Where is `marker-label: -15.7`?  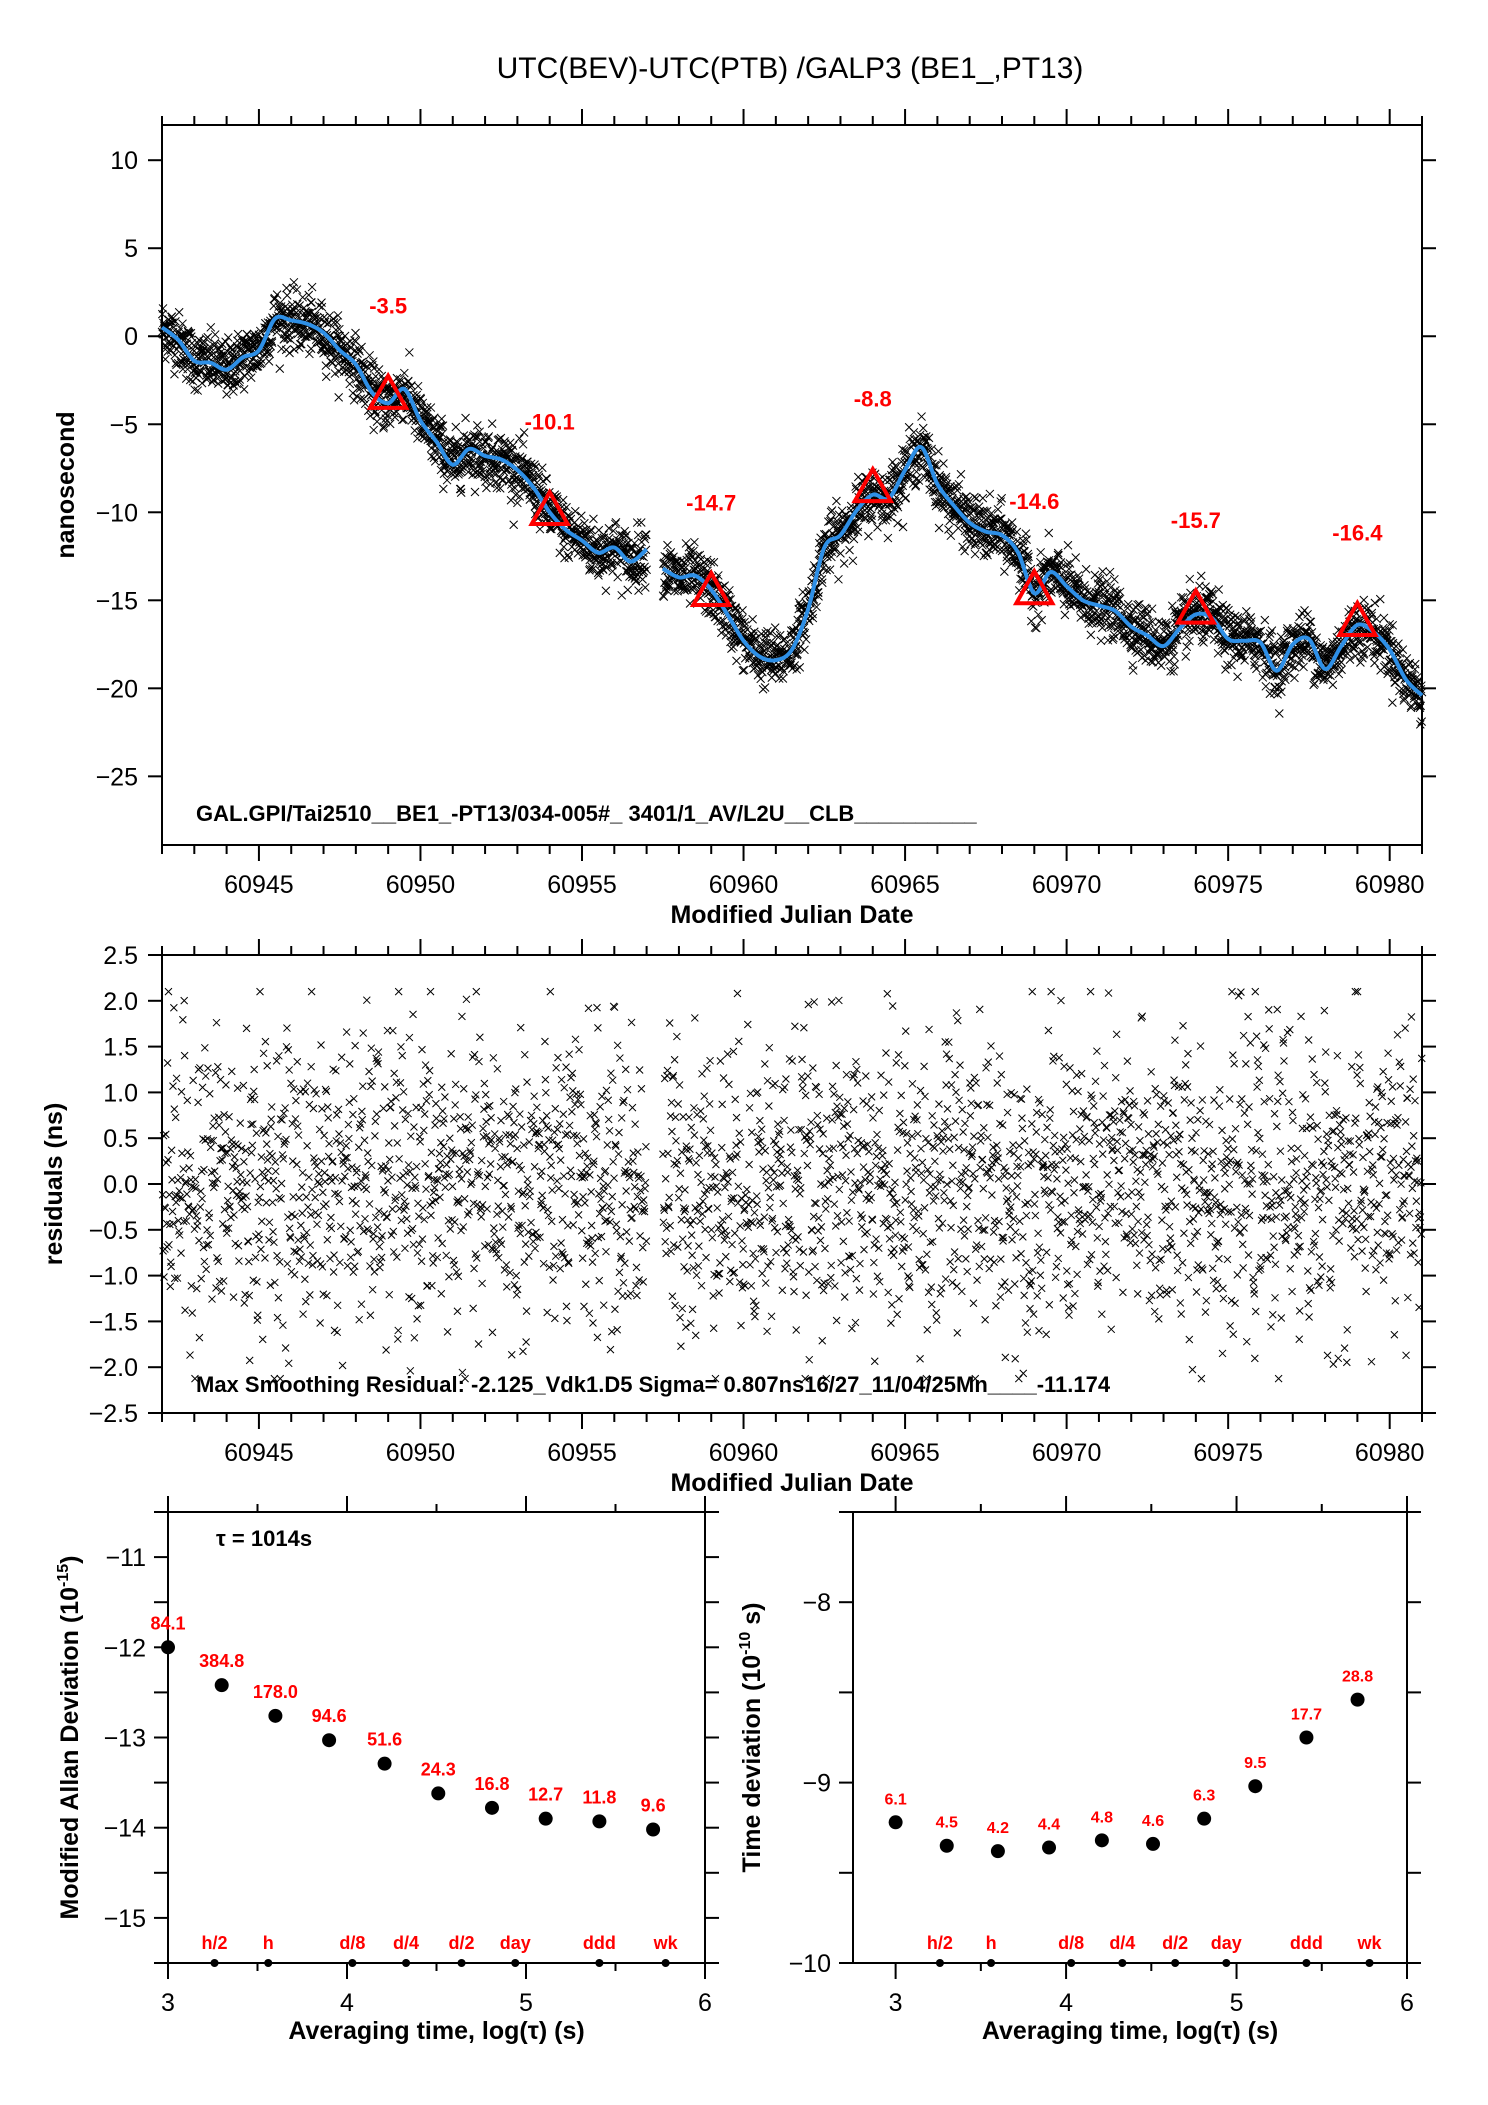 marker-label: -15.7 is located at coordinates (1196, 520).